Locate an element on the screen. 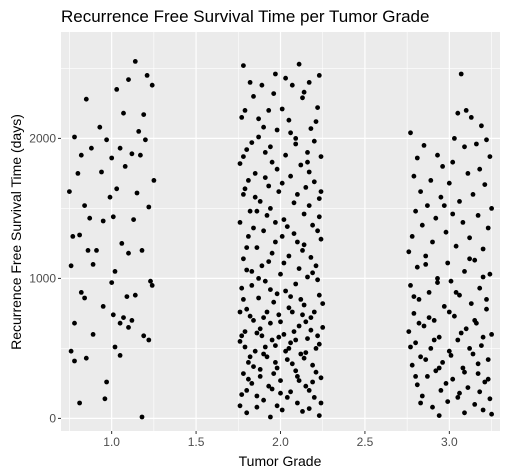 This screenshot has height=475, width=508. x-axis-title: Tumor Grade is located at coordinates (280, 461).